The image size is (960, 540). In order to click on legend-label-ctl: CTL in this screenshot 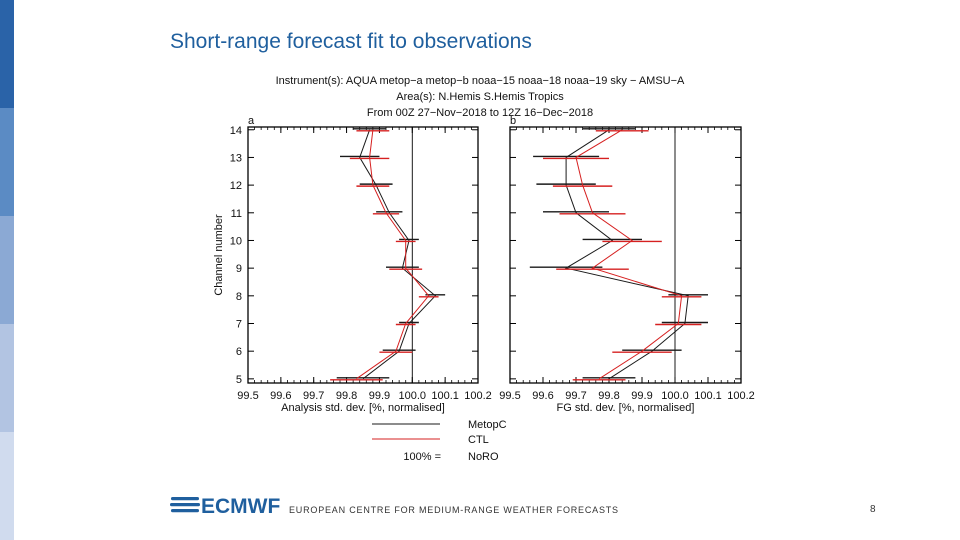, I will do `click(478, 440)`.